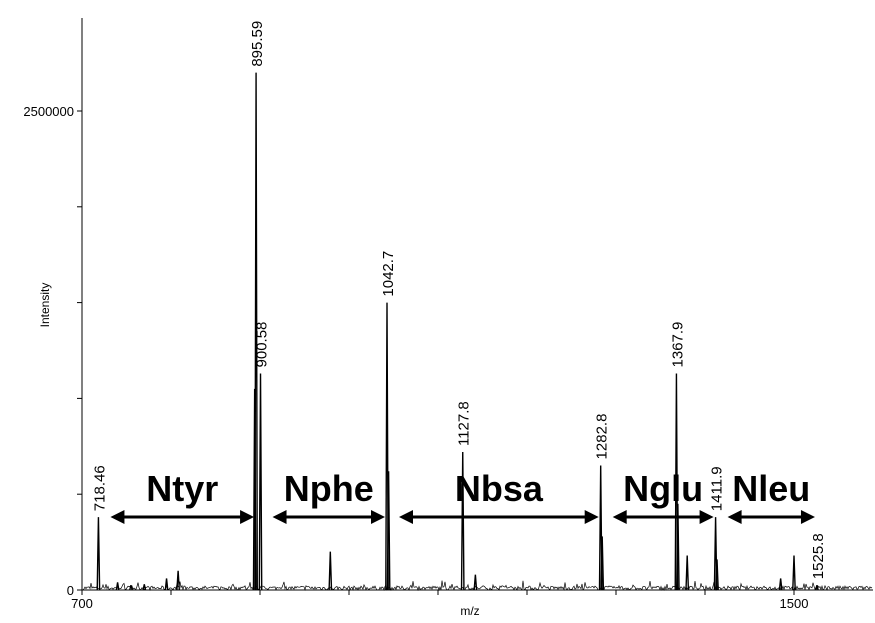 Image resolution: width=875 pixels, height=623 pixels. What do you see at coordinates (262, 345) in the screenshot?
I see `peak-label: 900.58` at bounding box center [262, 345].